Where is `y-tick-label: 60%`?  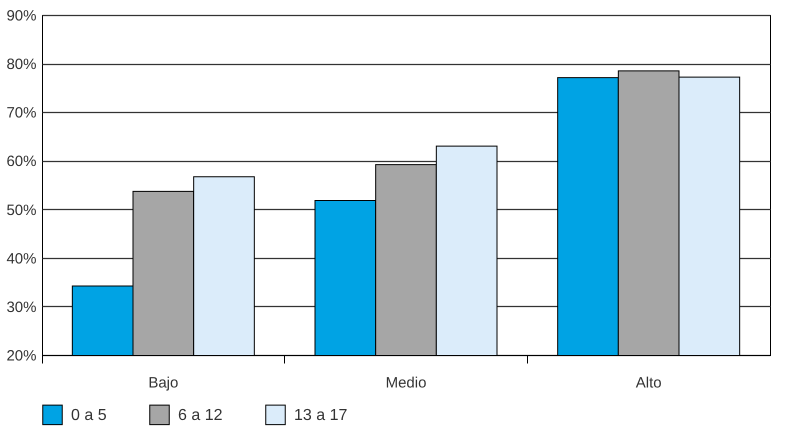
y-tick-label: 60% is located at coordinates (21, 161).